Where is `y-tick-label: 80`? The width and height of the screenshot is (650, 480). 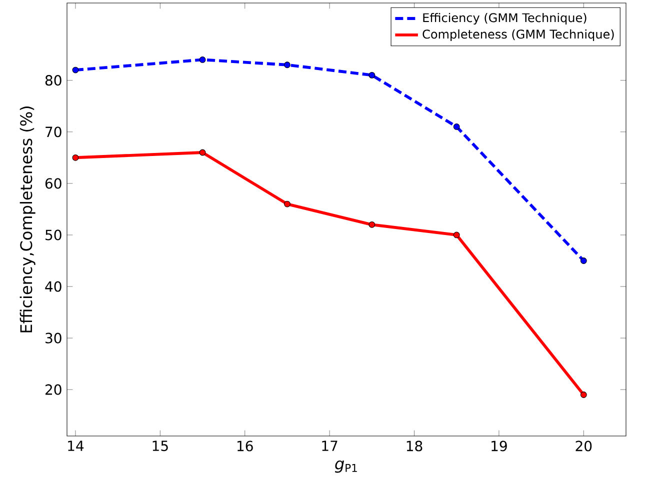
y-tick-label: 80 is located at coordinates (53, 80).